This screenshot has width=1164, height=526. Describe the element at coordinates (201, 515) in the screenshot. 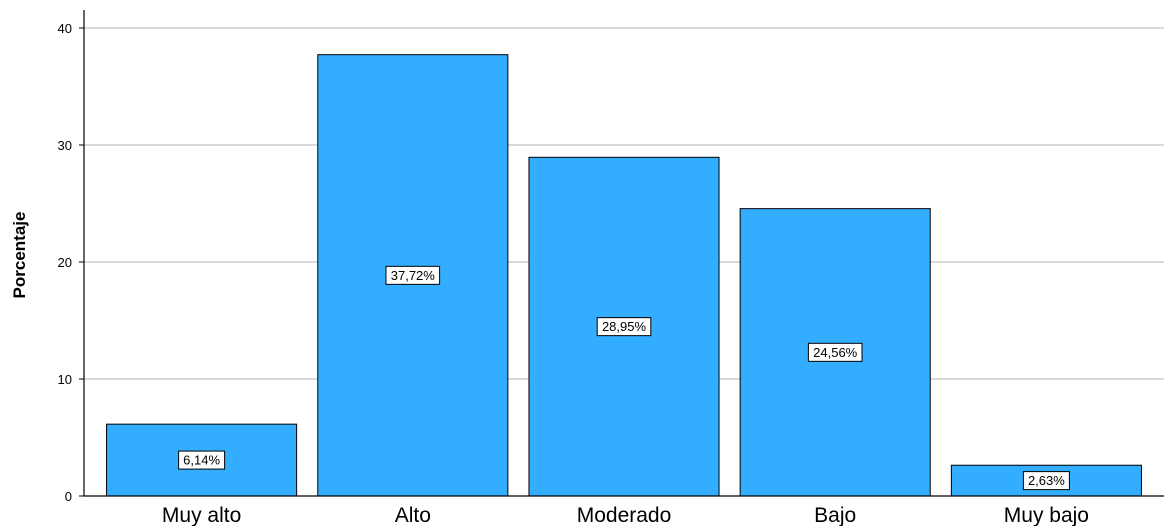

I see `x-tick-label: Muy alto` at that location.